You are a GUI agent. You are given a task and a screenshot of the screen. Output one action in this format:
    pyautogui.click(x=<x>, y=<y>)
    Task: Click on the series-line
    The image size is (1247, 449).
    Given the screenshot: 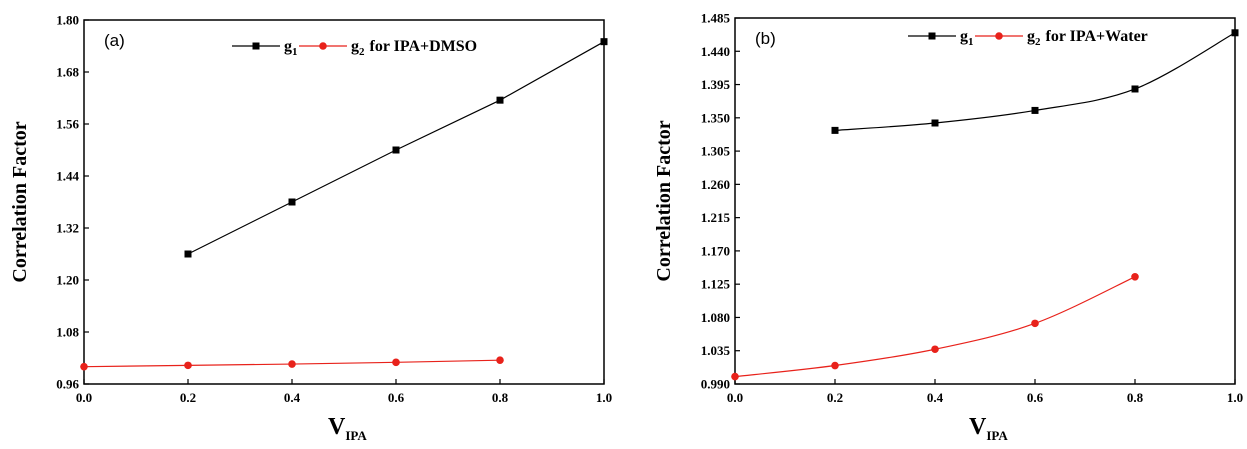 What is the action you would take?
    pyautogui.click(x=935, y=327)
    